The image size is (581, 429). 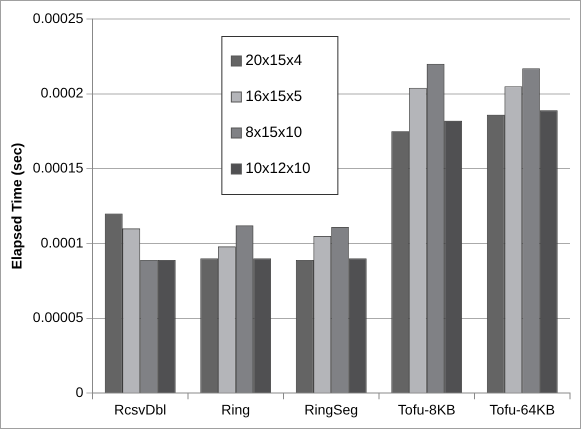 I want to click on y-tick-label: 0.00005, so click(x=58, y=317).